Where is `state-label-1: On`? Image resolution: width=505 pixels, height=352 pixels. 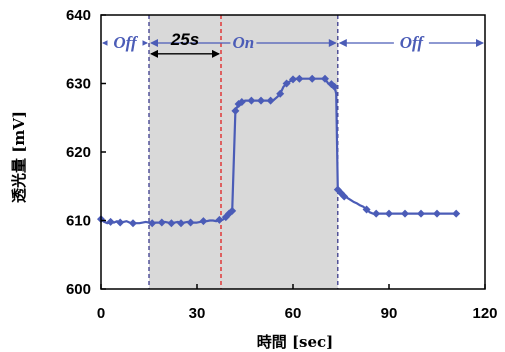
state-label-1: On is located at coordinates (244, 42).